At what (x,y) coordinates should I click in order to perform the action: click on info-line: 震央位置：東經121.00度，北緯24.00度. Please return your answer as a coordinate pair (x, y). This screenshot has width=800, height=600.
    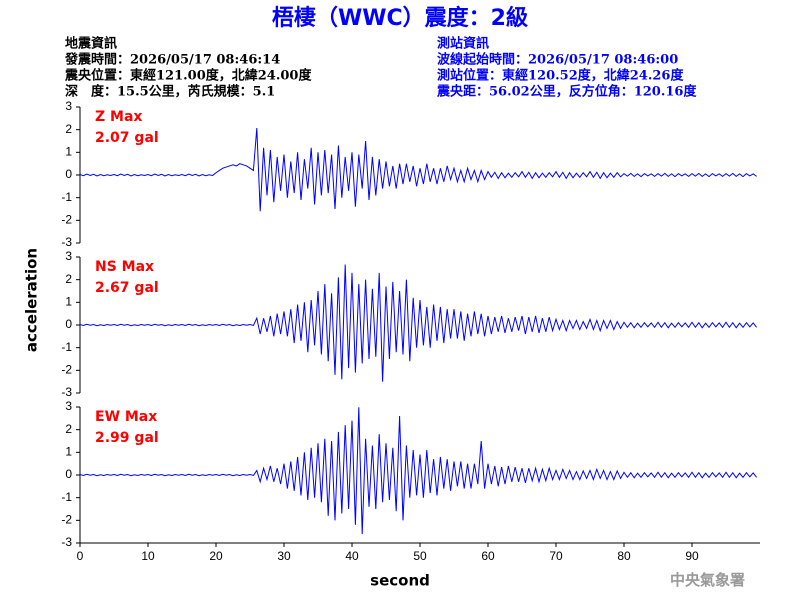
    Looking at the image, I should click on (188, 76).